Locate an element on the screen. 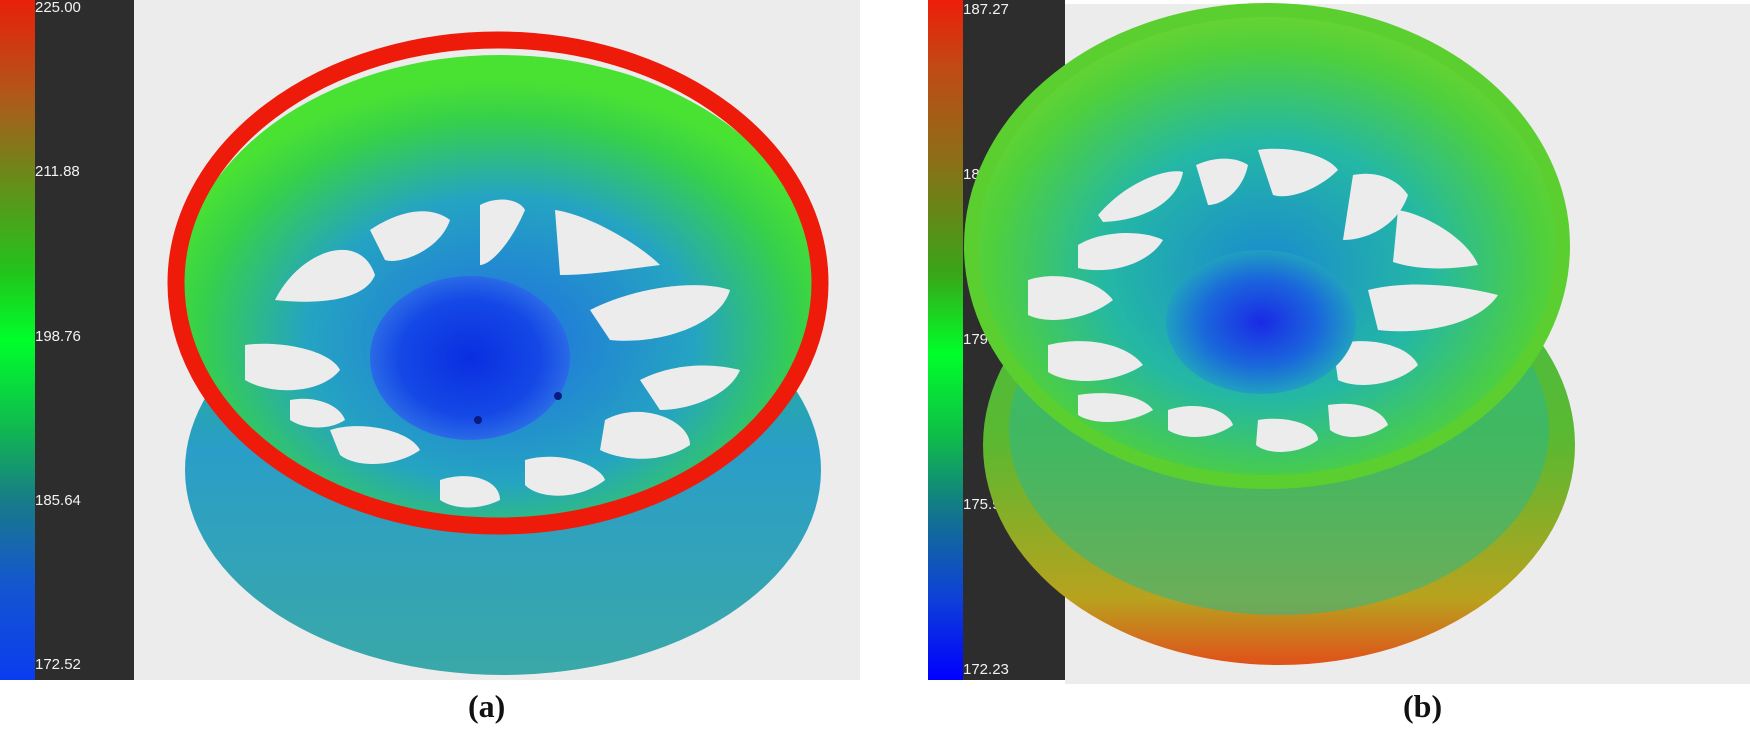 This screenshot has height=732, width=1750. colorbar-tick: 211.88 is located at coordinates (57, 171).